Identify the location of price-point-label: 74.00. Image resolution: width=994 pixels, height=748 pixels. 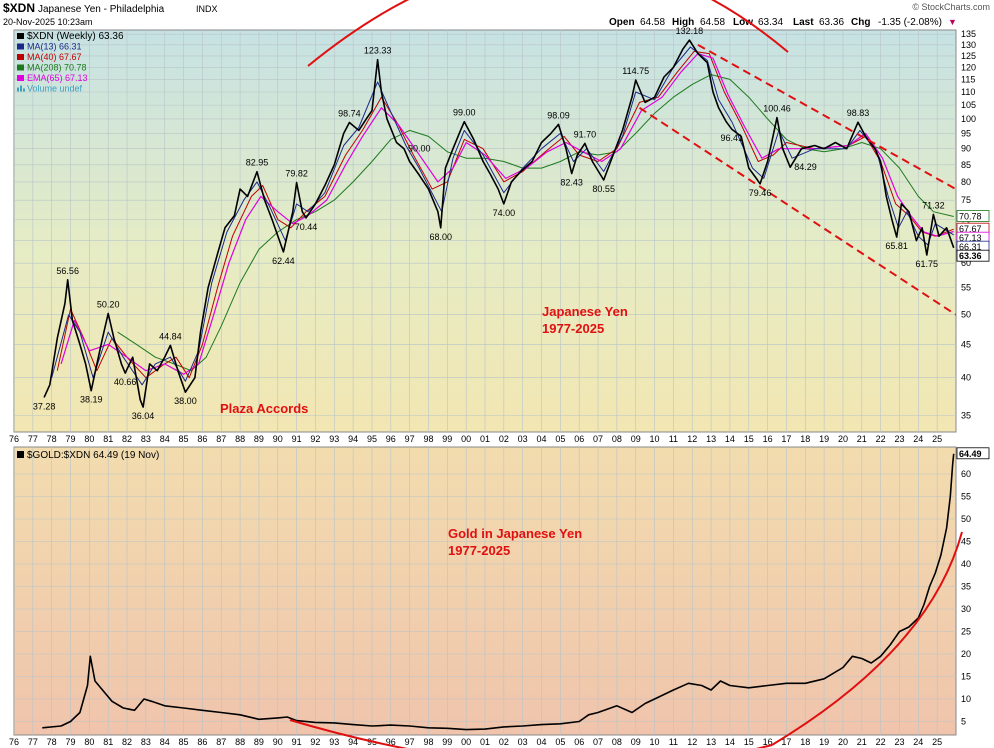
(504, 213).